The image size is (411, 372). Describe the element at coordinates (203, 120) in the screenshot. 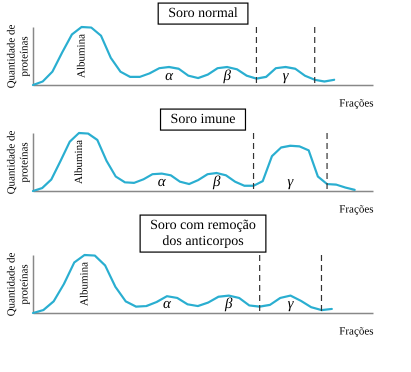

I see `chart-title: Soro imune` at that location.